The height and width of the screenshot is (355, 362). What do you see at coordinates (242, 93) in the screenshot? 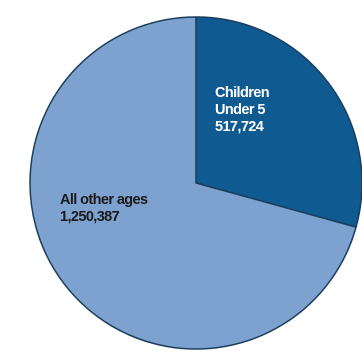
I see `label-line-children: Children` at bounding box center [242, 93].